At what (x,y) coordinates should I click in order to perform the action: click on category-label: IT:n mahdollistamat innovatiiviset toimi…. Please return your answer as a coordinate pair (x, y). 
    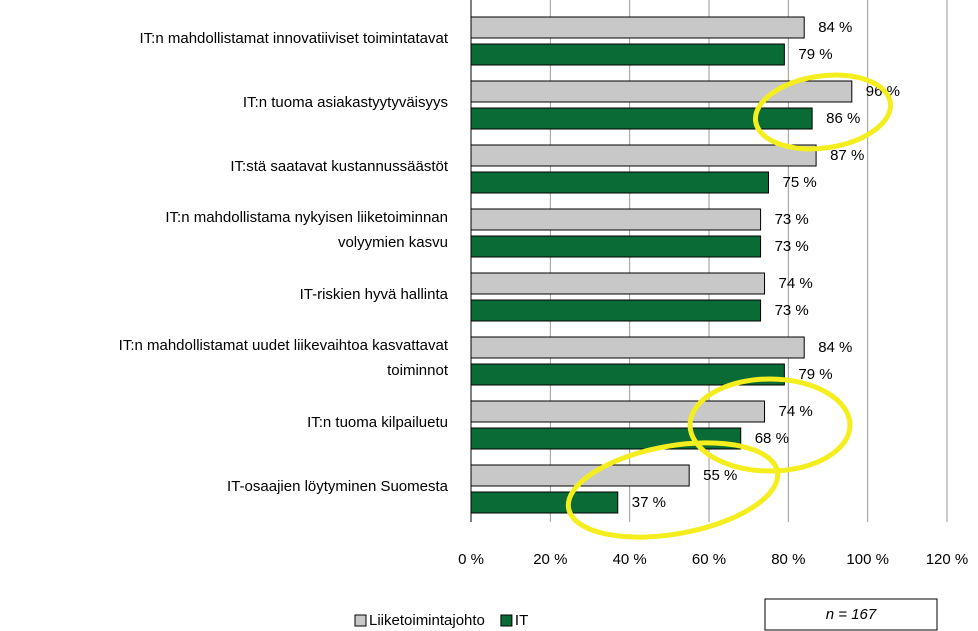
    Looking at the image, I should click on (293, 38).